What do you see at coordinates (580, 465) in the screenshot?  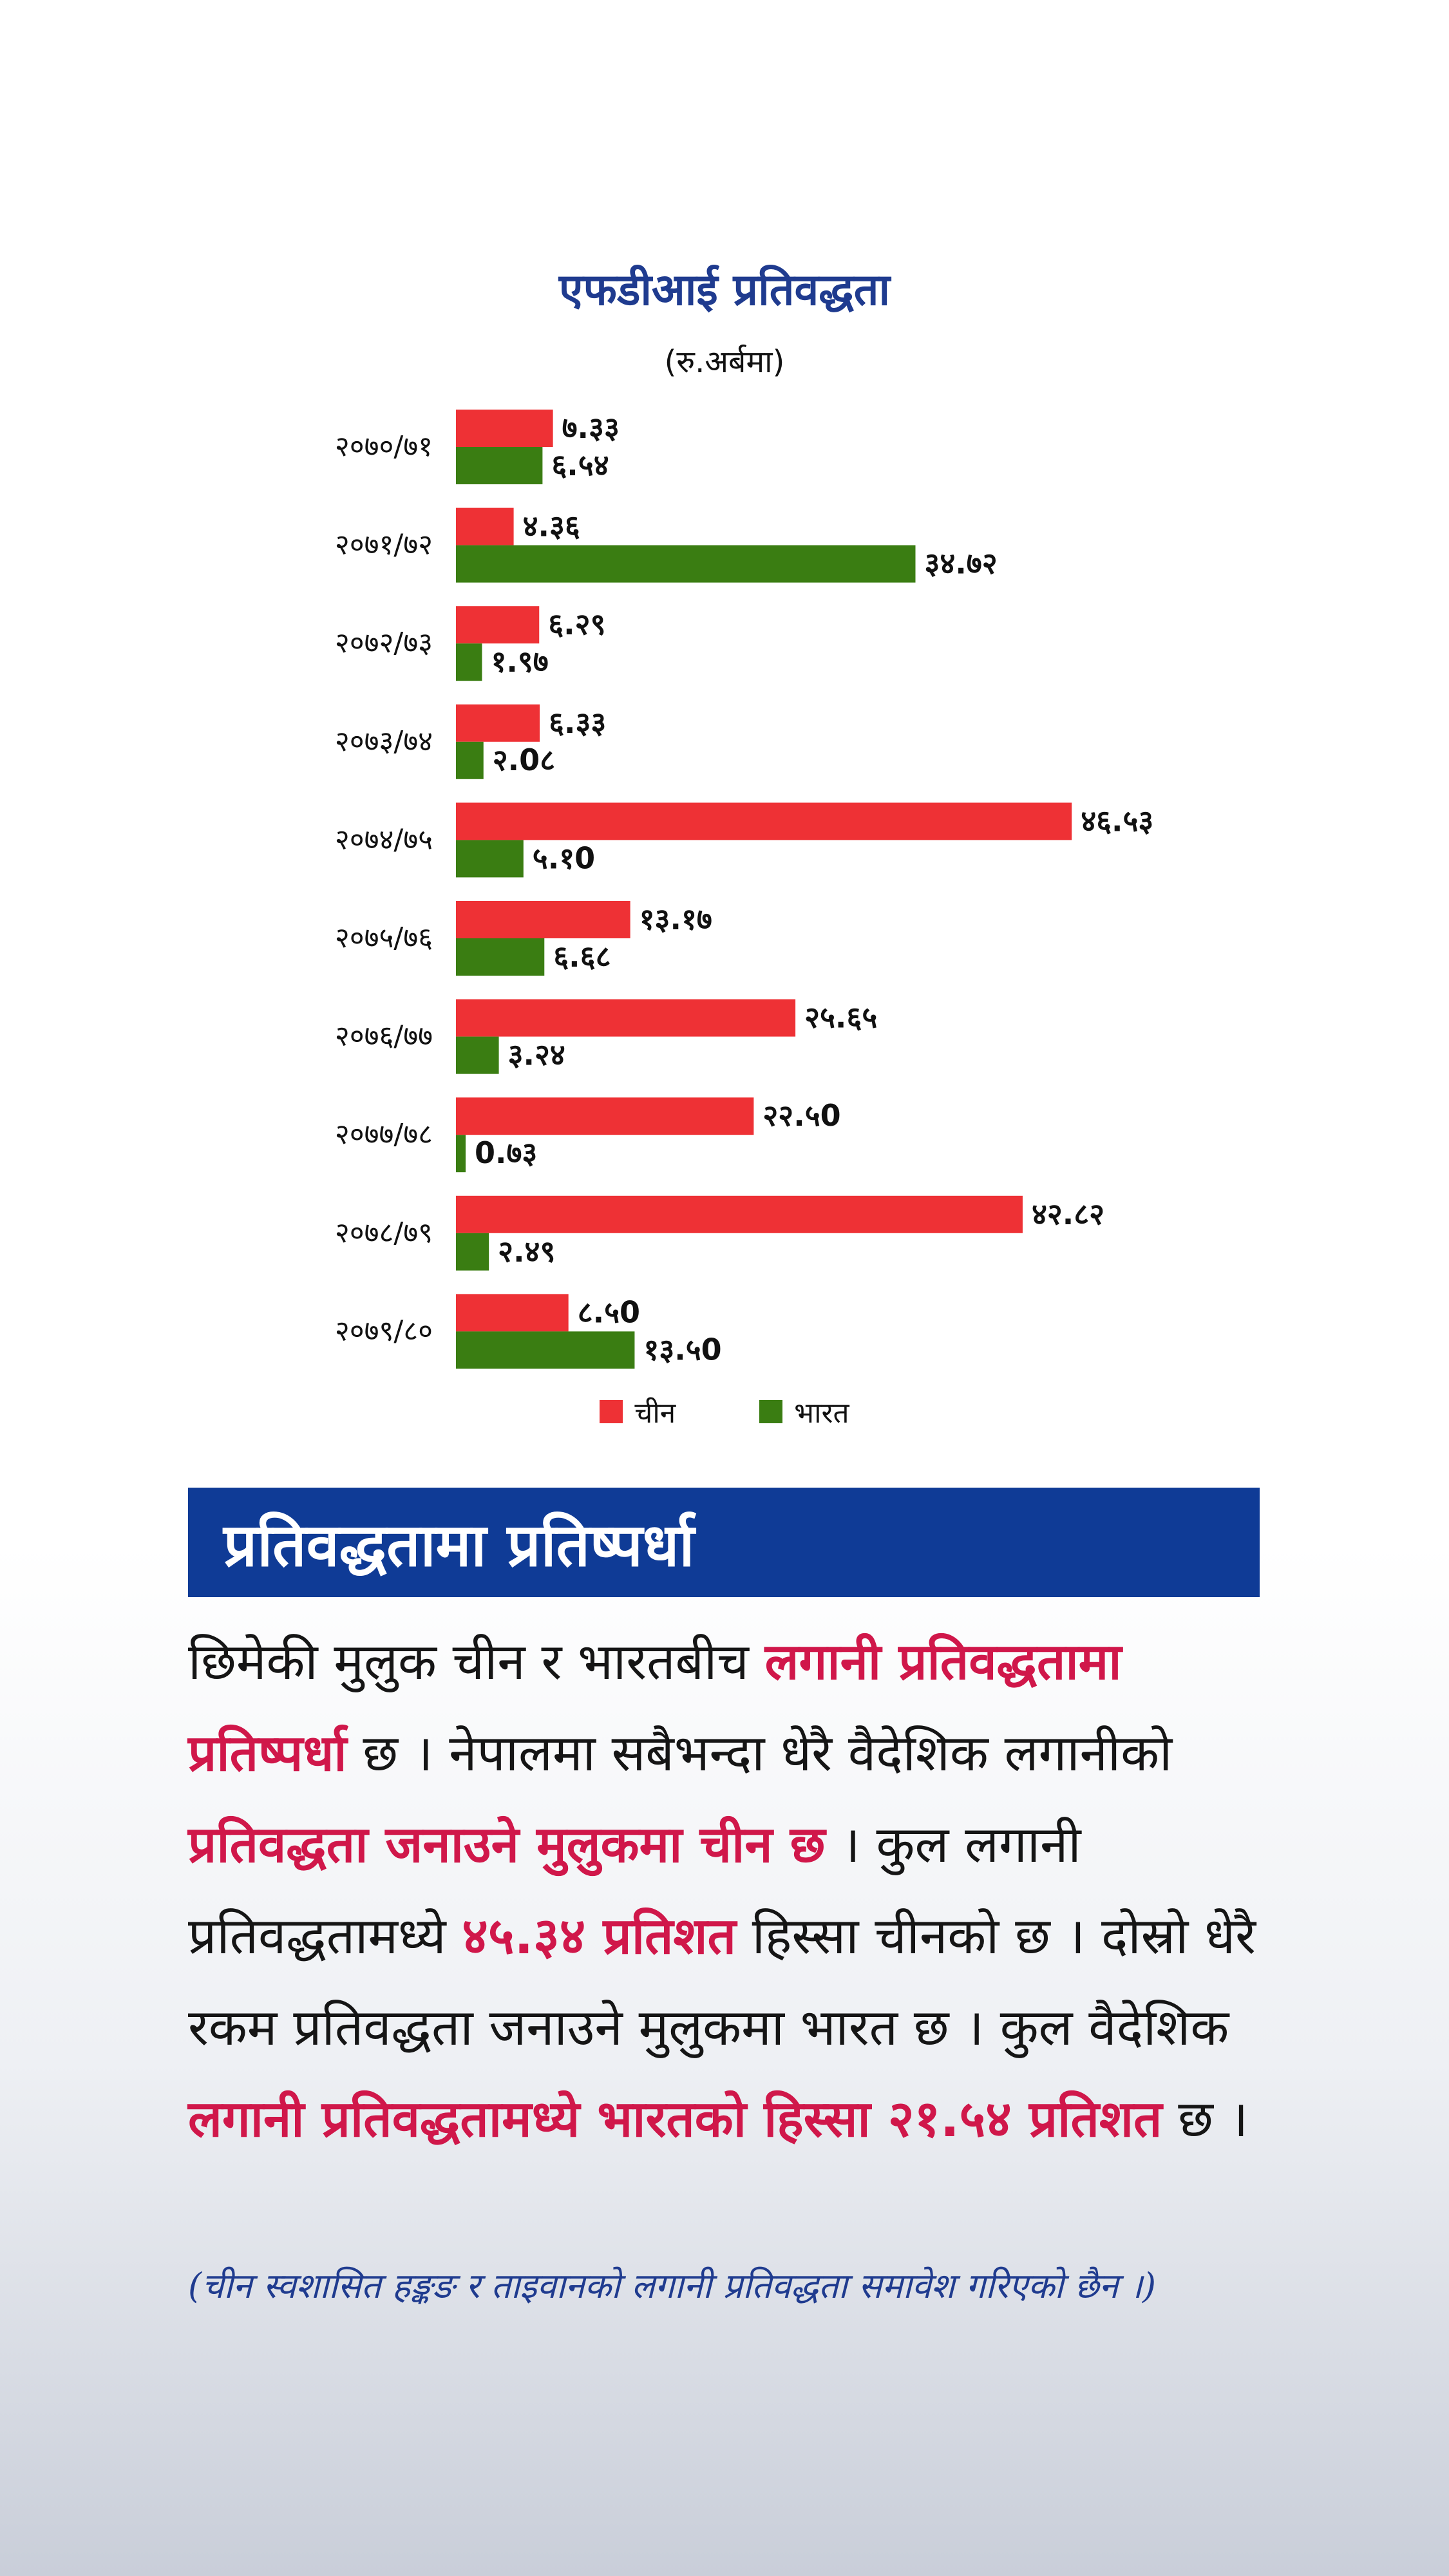 I see `data-label: ६.५४` at bounding box center [580, 465].